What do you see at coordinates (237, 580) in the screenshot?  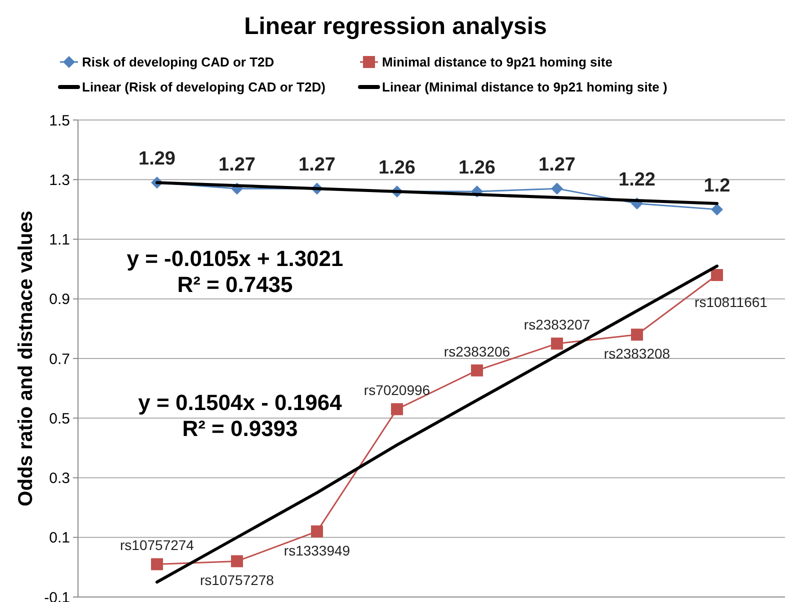 I see `data-label: rs10757278` at bounding box center [237, 580].